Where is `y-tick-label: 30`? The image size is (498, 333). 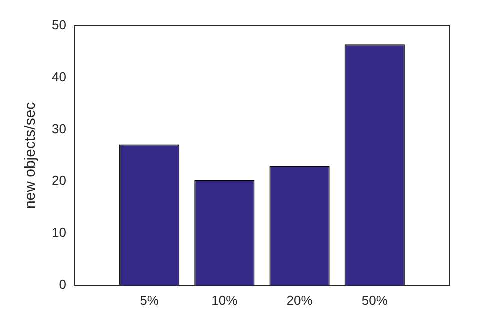
y-tick-label: 30 is located at coordinates (59, 128).